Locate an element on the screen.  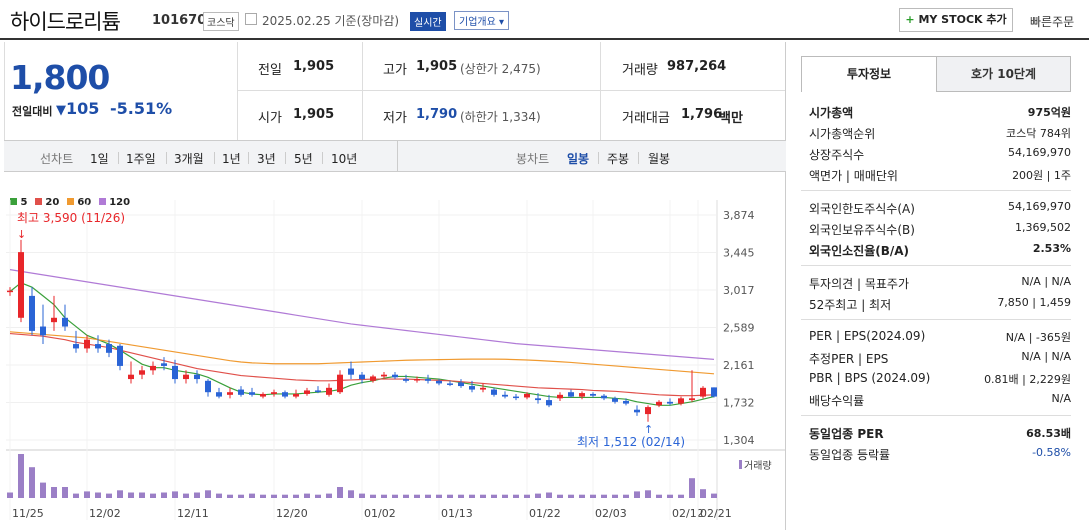
max-price-label: 최고 3,590 (11/26) is located at coordinates (71, 218).